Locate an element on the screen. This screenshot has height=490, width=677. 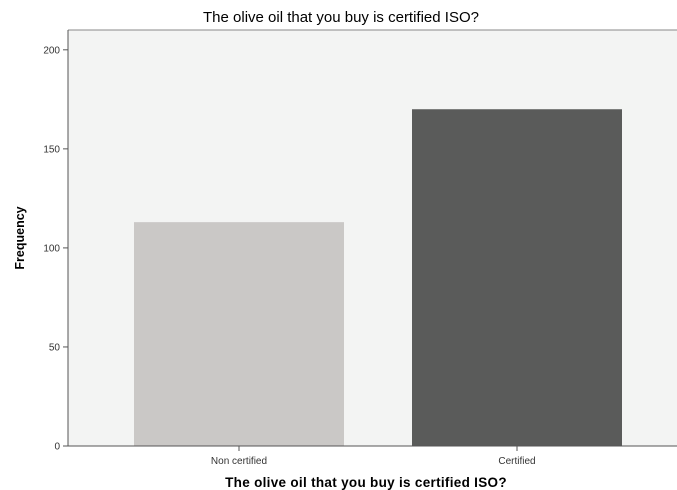
y-axis-label: Frequency is located at coordinates (20, 237).